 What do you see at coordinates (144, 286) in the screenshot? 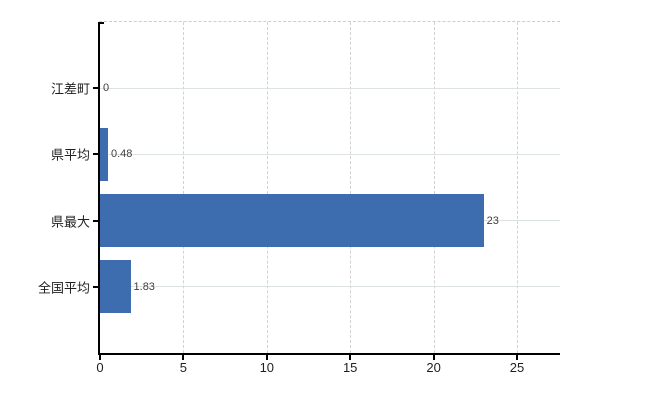
I see `value-label: 1.83` at bounding box center [144, 286].